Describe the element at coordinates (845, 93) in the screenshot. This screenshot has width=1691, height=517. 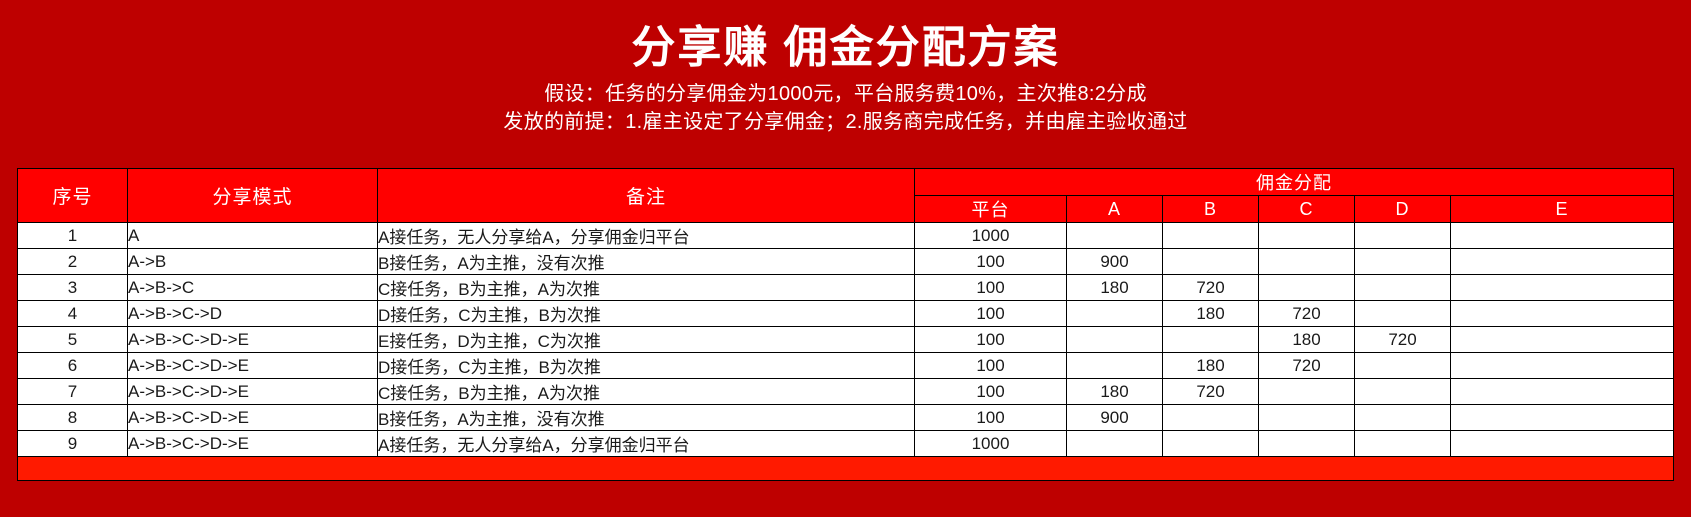
I see `subtitle-line-1: 假设：任务的分享佣金为1000元，平台服务费10%，主次推8:2分成` at that location.